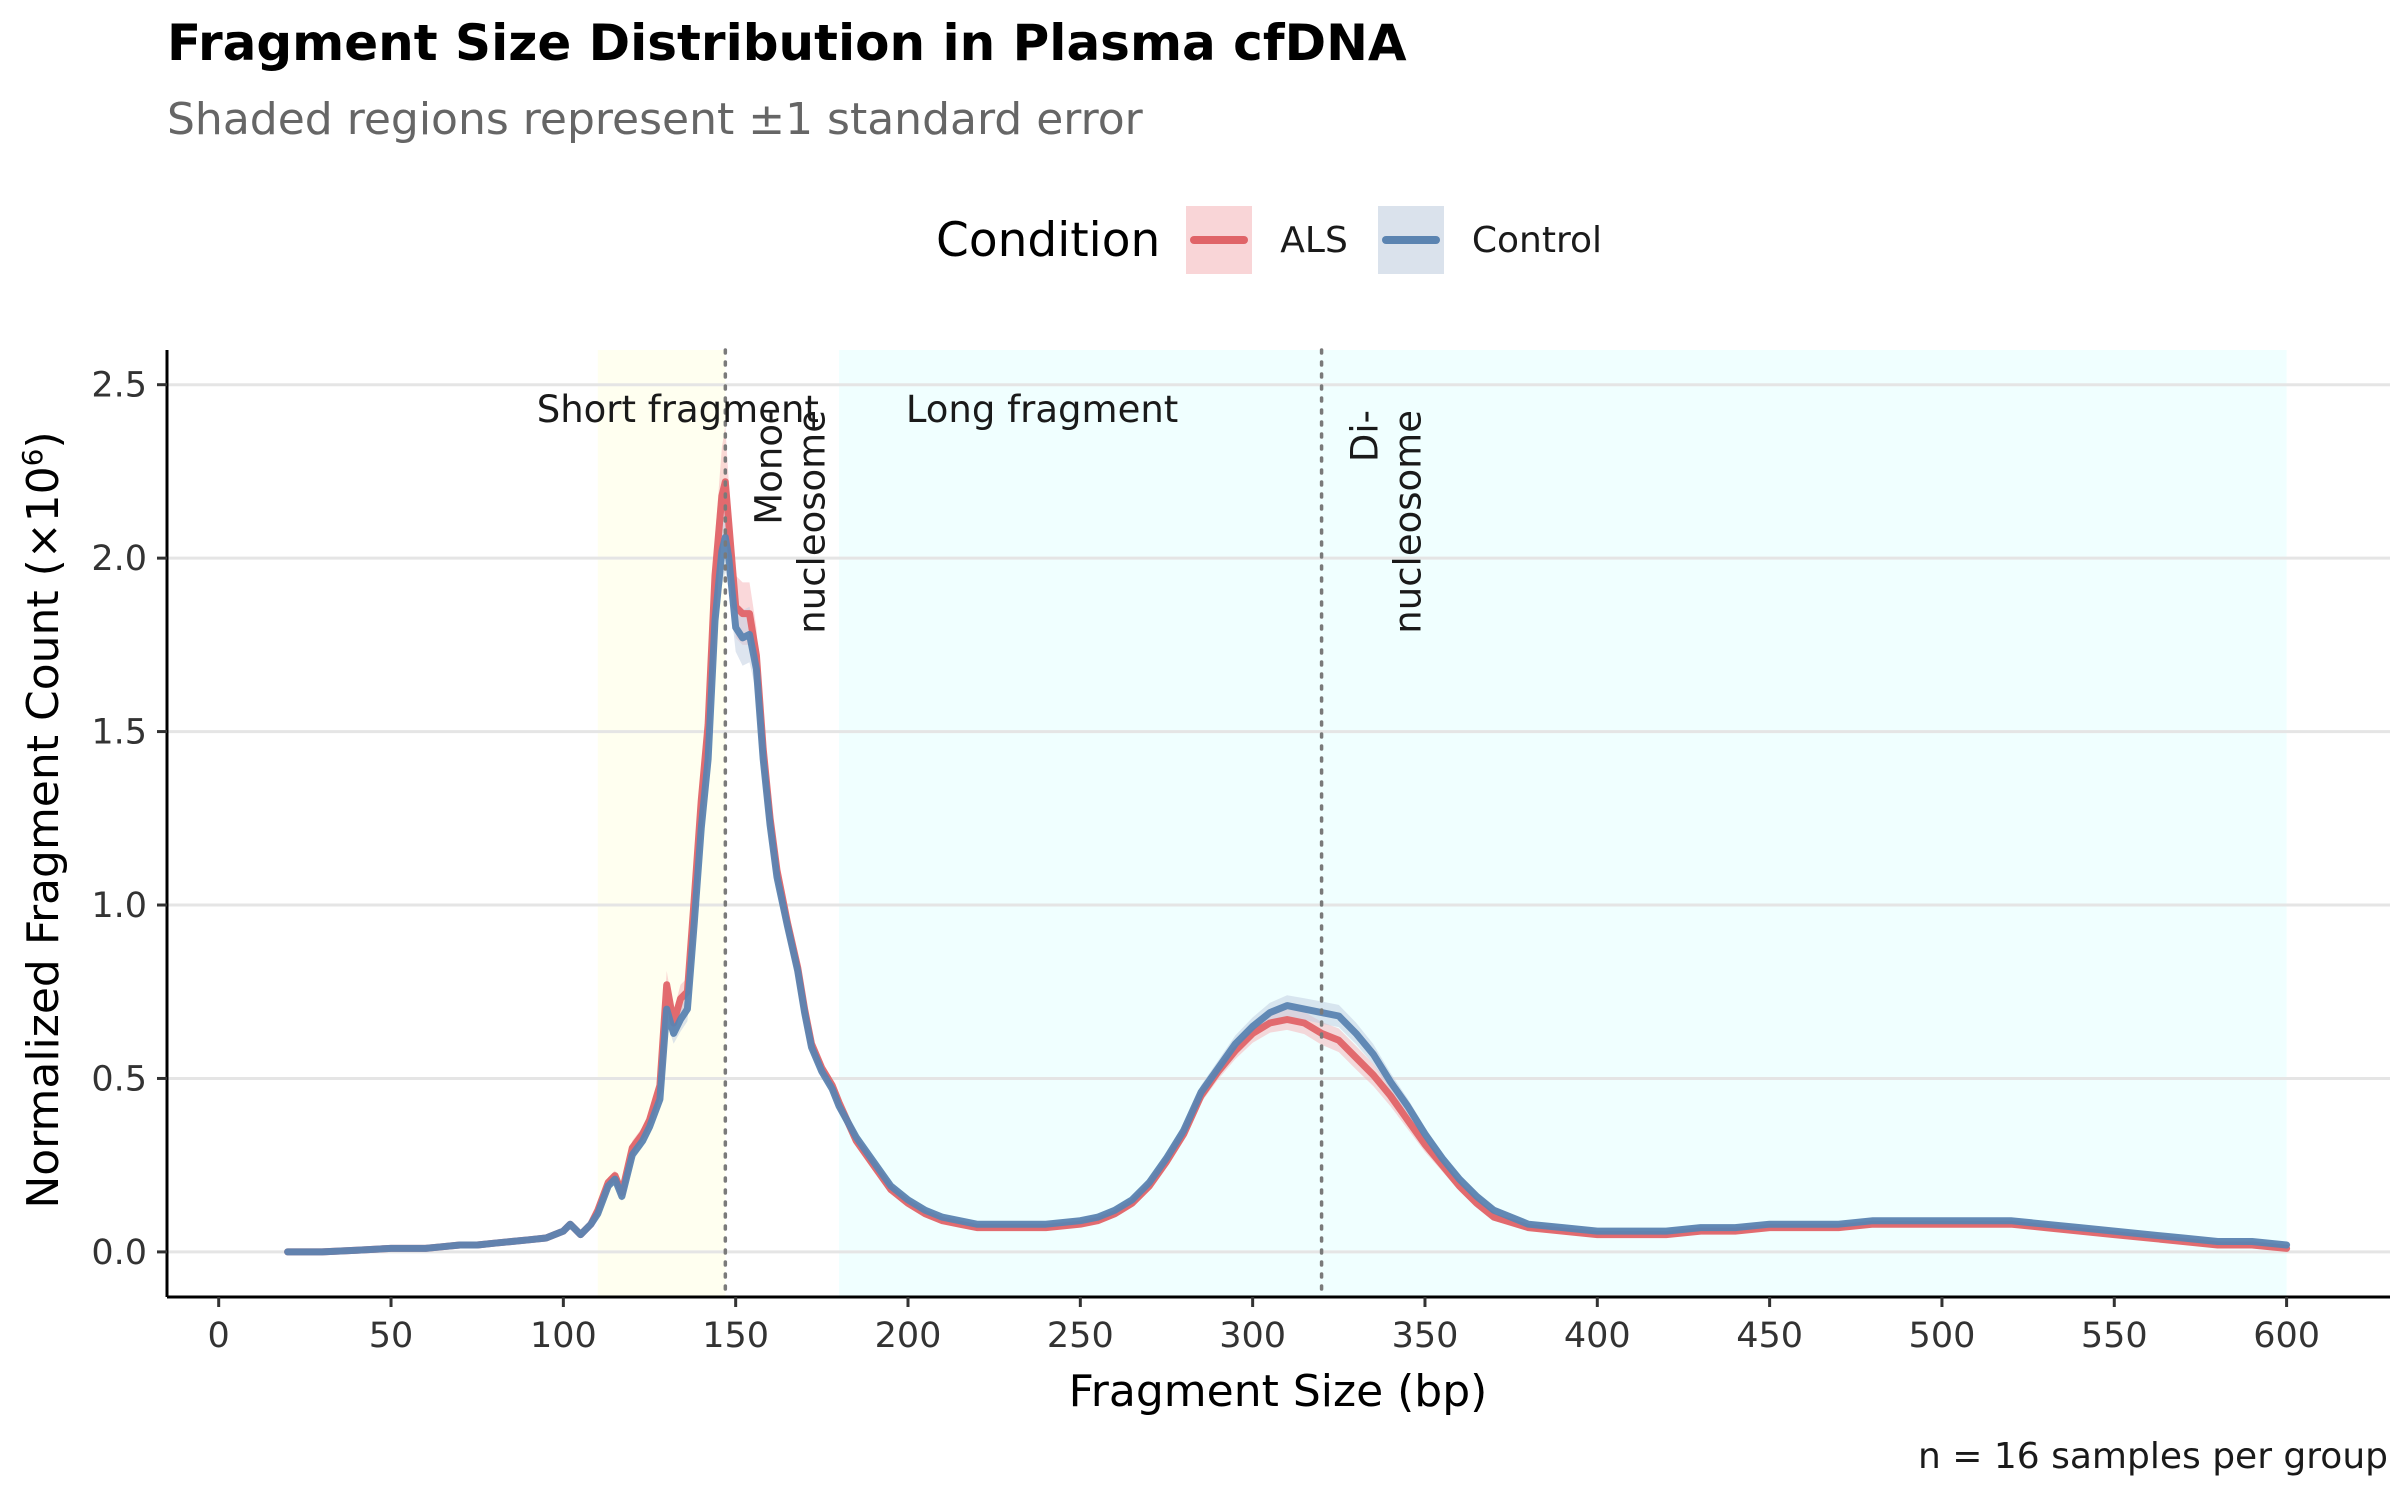 The width and height of the screenshot is (2400, 1500). I want to click on x-tick-label: 450, so click(1769, 1336).